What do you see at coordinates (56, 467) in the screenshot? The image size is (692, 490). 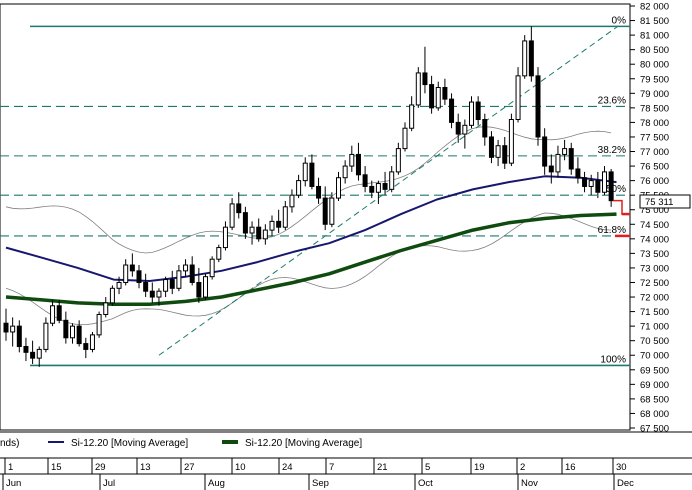 I see `x-tick-label: 15` at bounding box center [56, 467].